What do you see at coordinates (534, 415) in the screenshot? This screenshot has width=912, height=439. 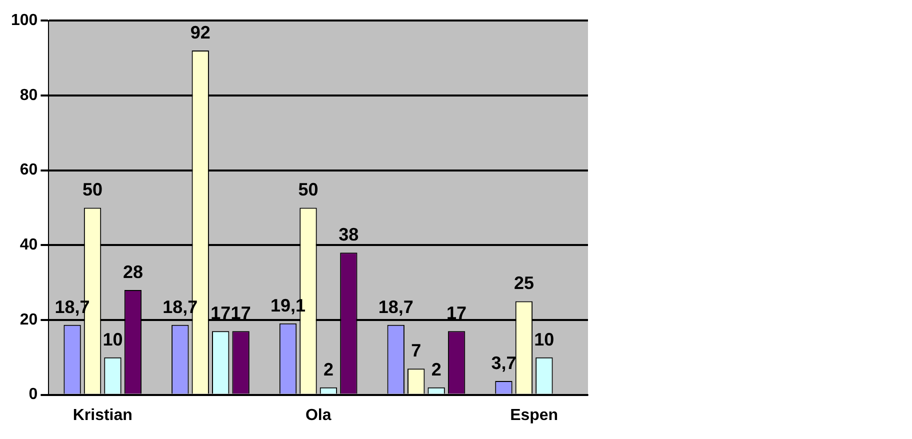 I see `x-tick-label: Espen` at bounding box center [534, 415].